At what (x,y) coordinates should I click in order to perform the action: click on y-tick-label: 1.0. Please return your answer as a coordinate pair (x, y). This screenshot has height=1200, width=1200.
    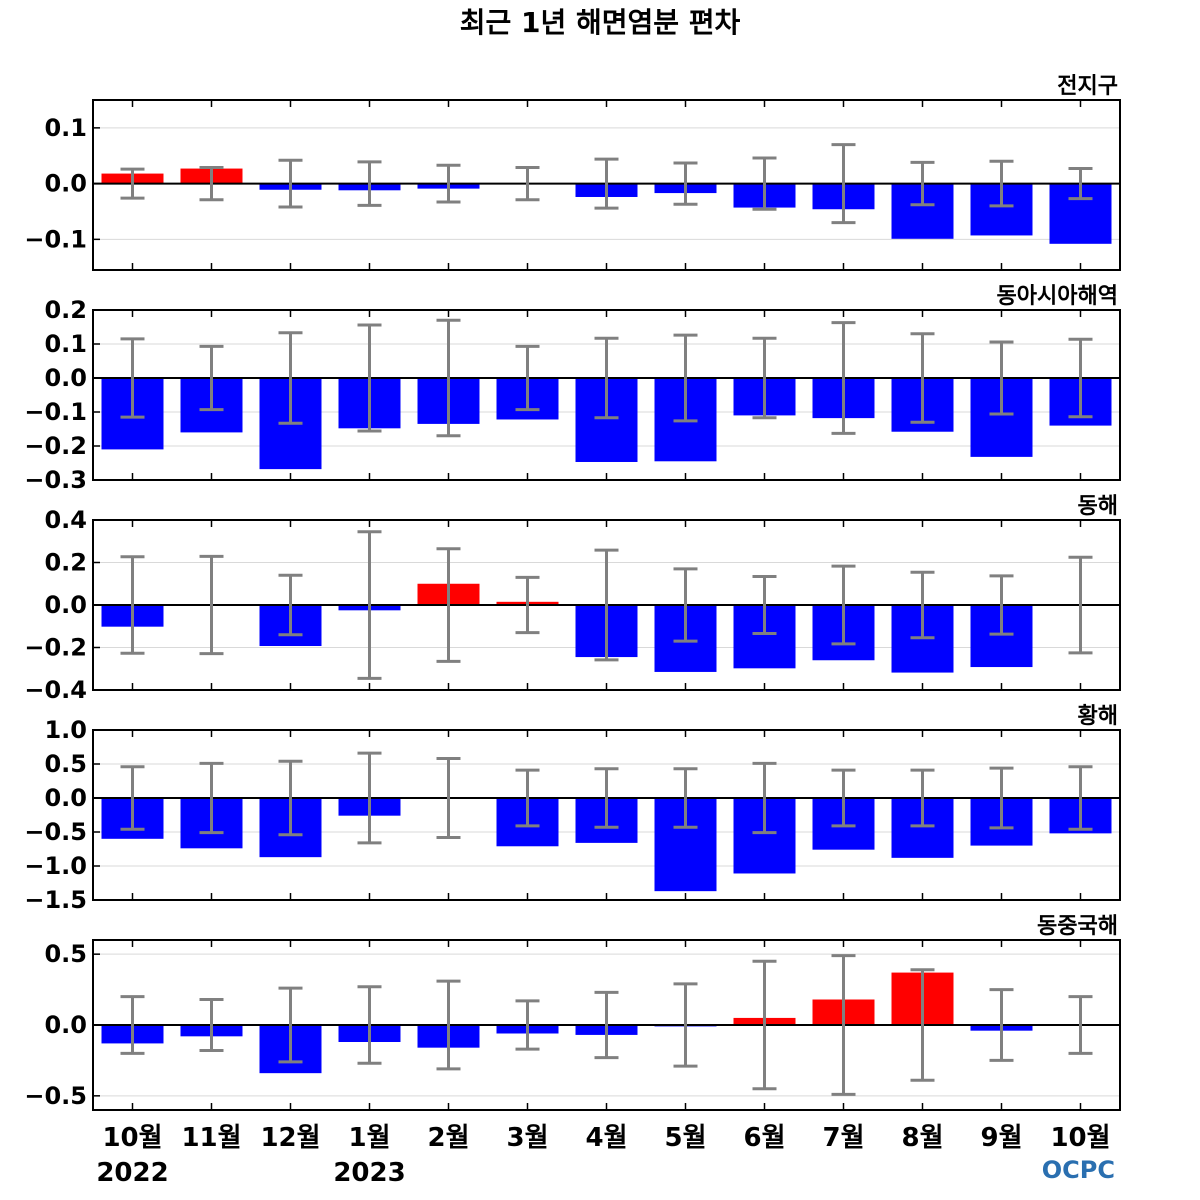
    Looking at the image, I should click on (65, 730).